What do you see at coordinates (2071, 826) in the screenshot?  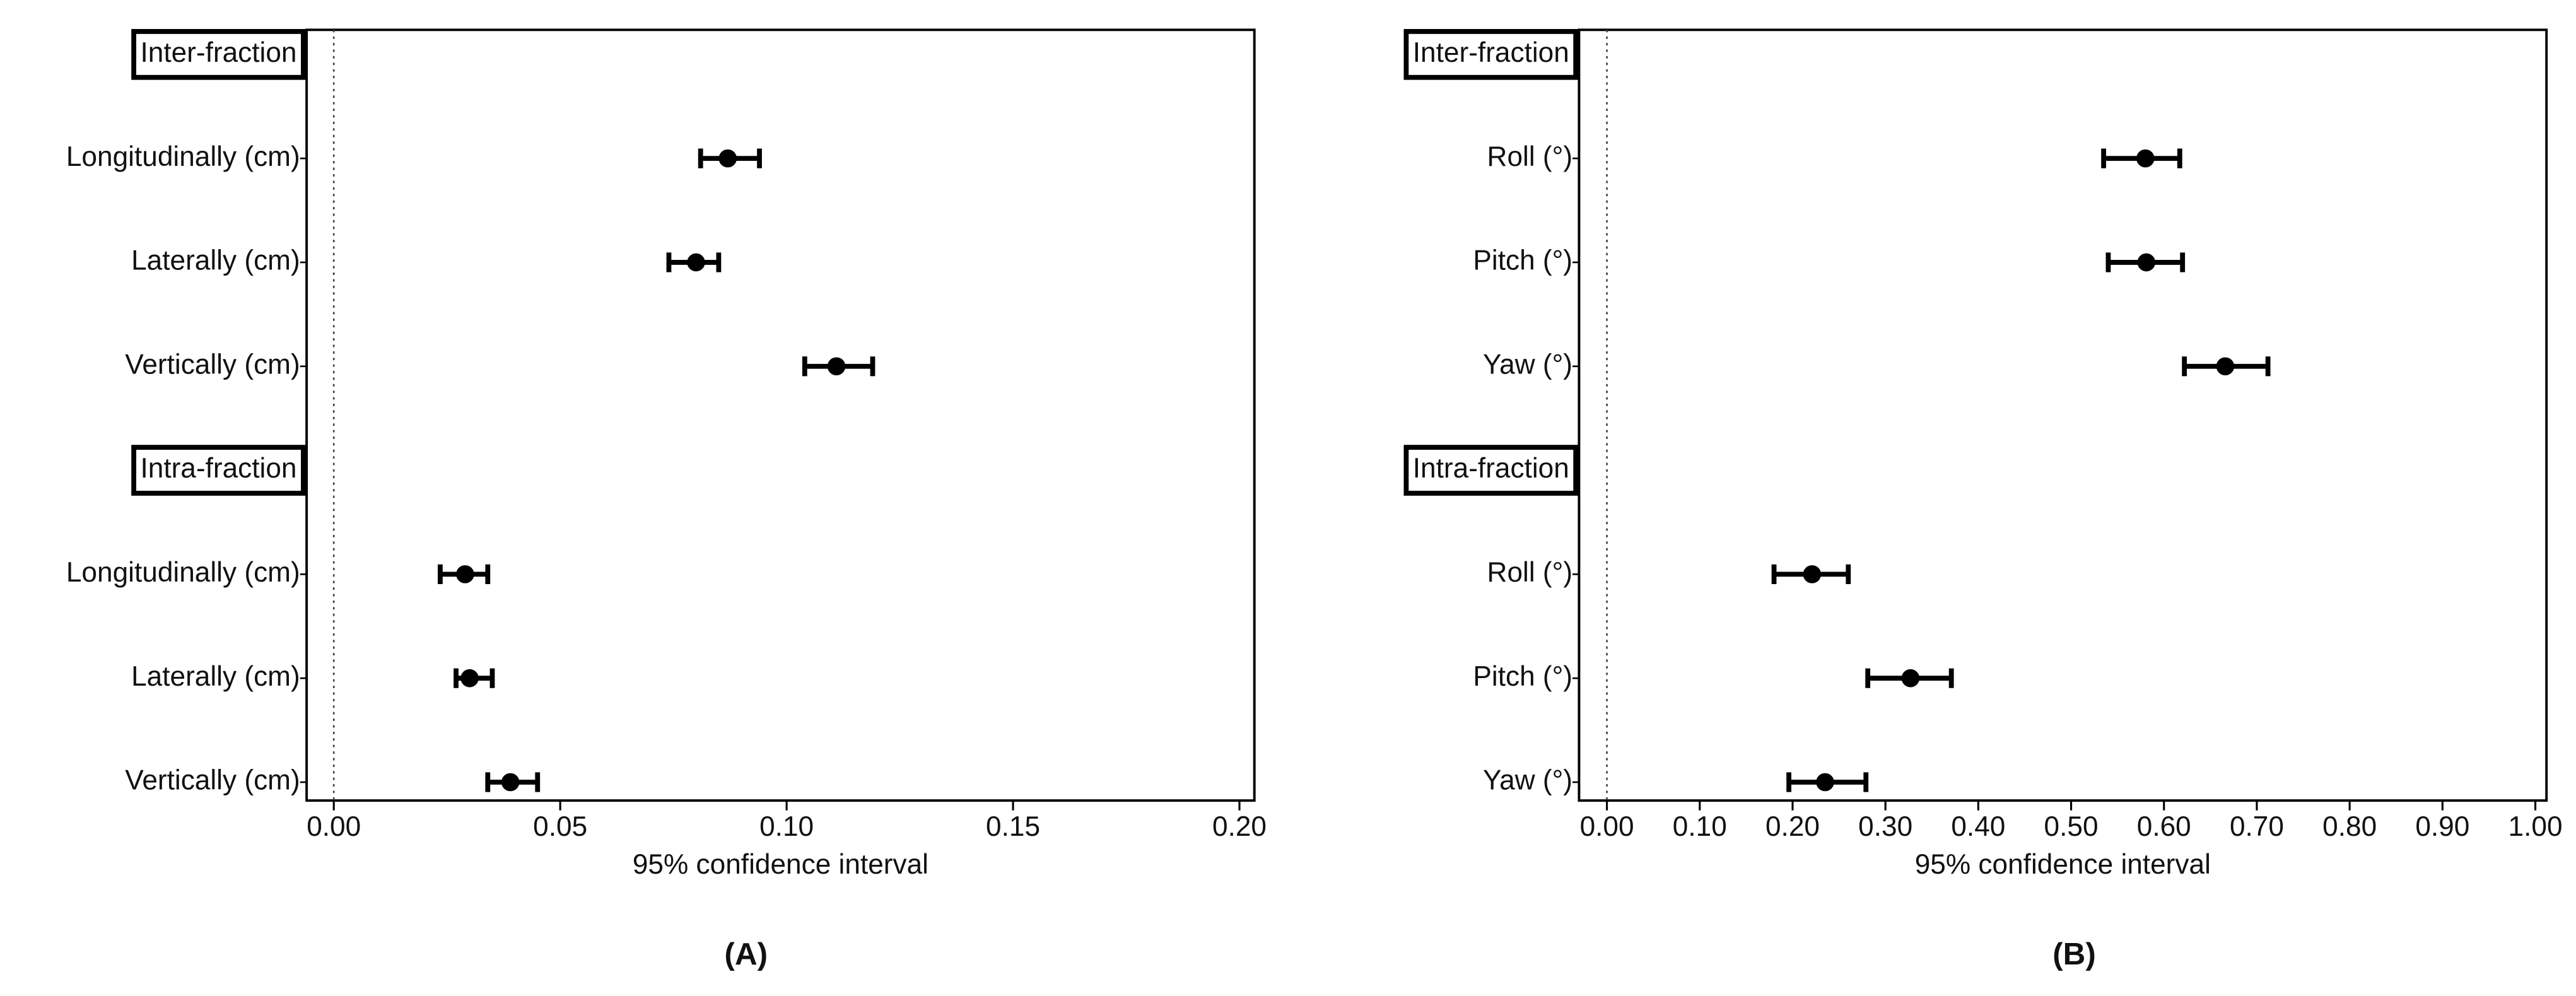 I see `x-tick-label: 0.50` at bounding box center [2071, 826].